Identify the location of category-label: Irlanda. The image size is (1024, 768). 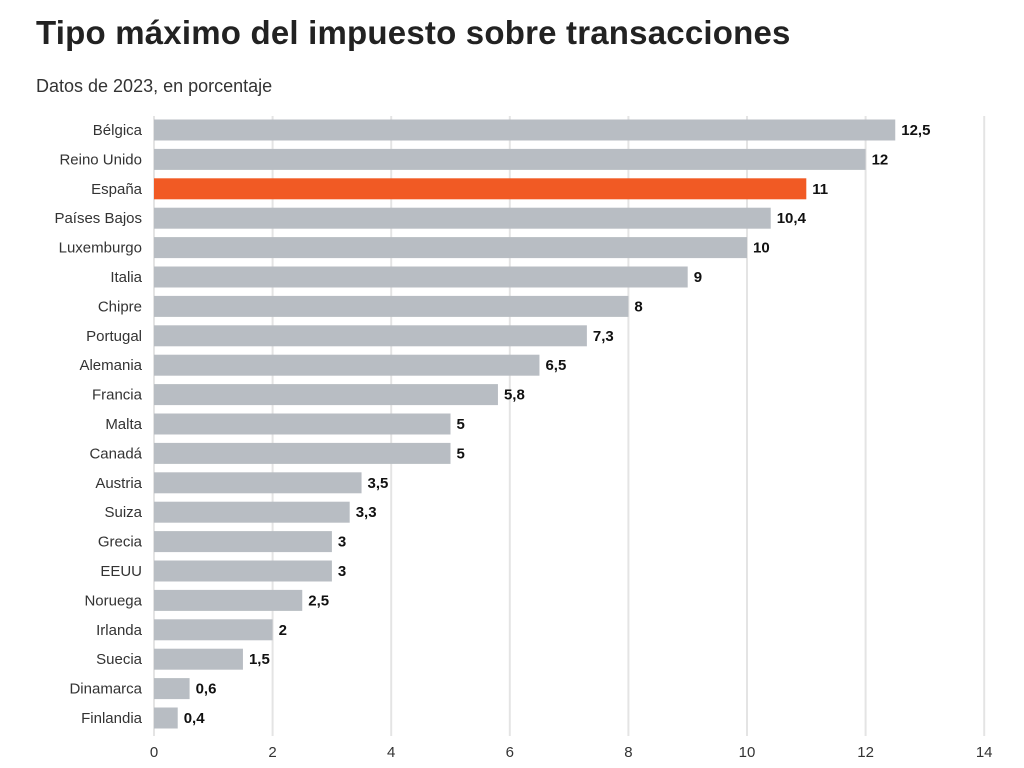
(119, 630).